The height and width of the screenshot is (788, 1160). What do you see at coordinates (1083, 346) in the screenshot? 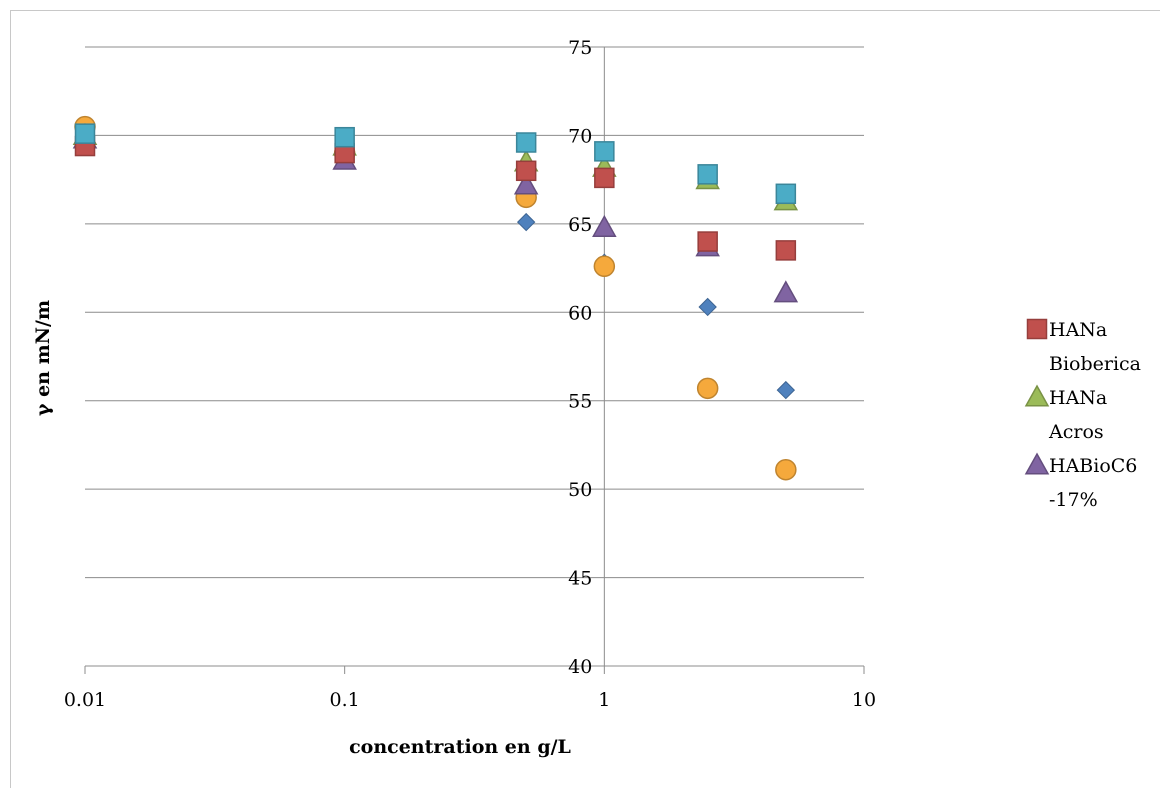
I see `legend-item: HANa Bioberica` at bounding box center [1083, 346].